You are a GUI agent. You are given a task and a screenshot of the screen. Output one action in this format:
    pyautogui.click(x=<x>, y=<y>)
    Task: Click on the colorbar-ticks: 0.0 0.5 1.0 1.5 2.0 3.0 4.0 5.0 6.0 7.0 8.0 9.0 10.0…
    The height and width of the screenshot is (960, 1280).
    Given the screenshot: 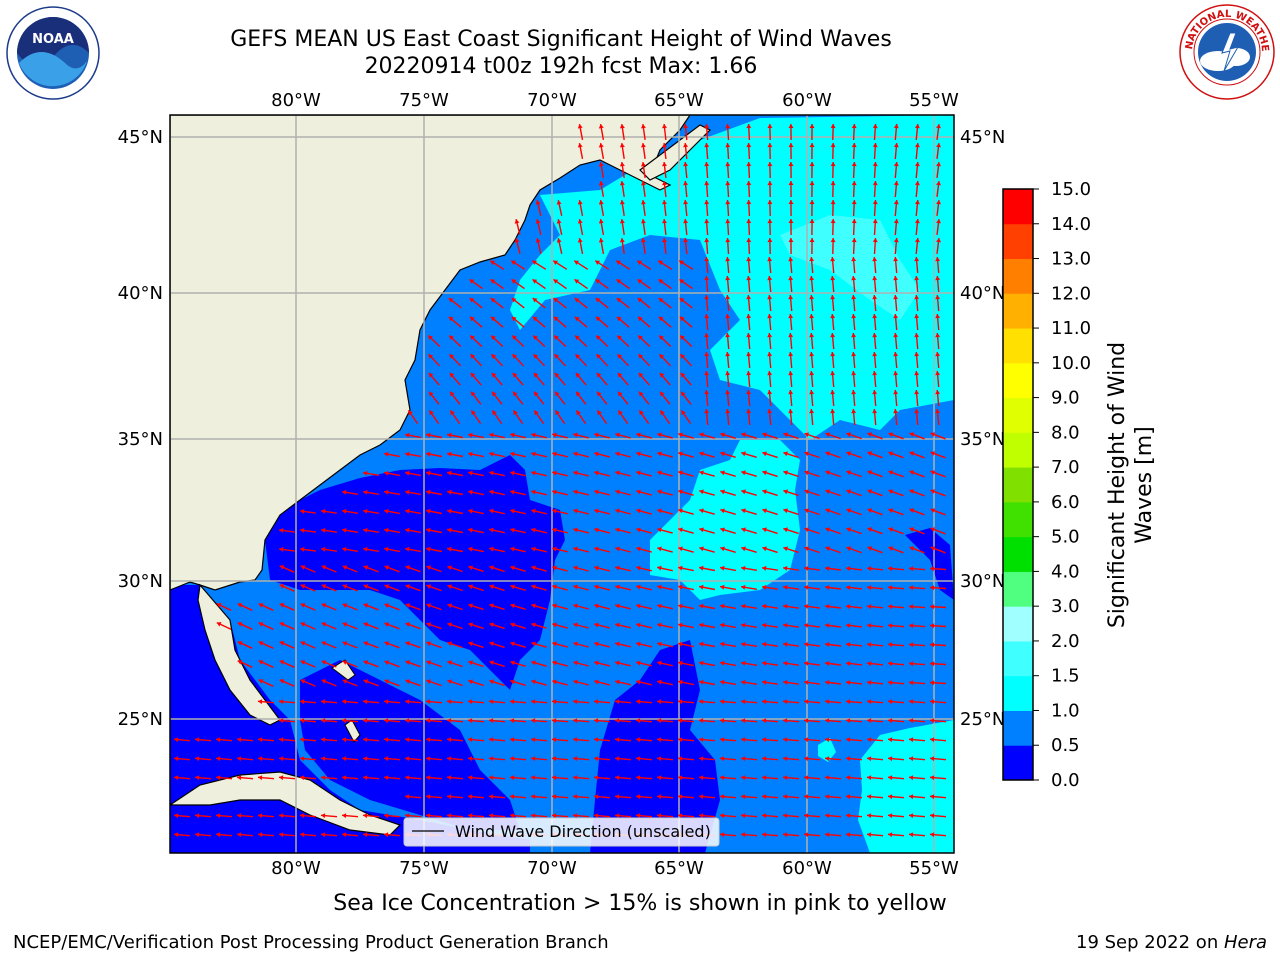 What is the action you would take?
    pyautogui.click(x=1062, y=485)
    